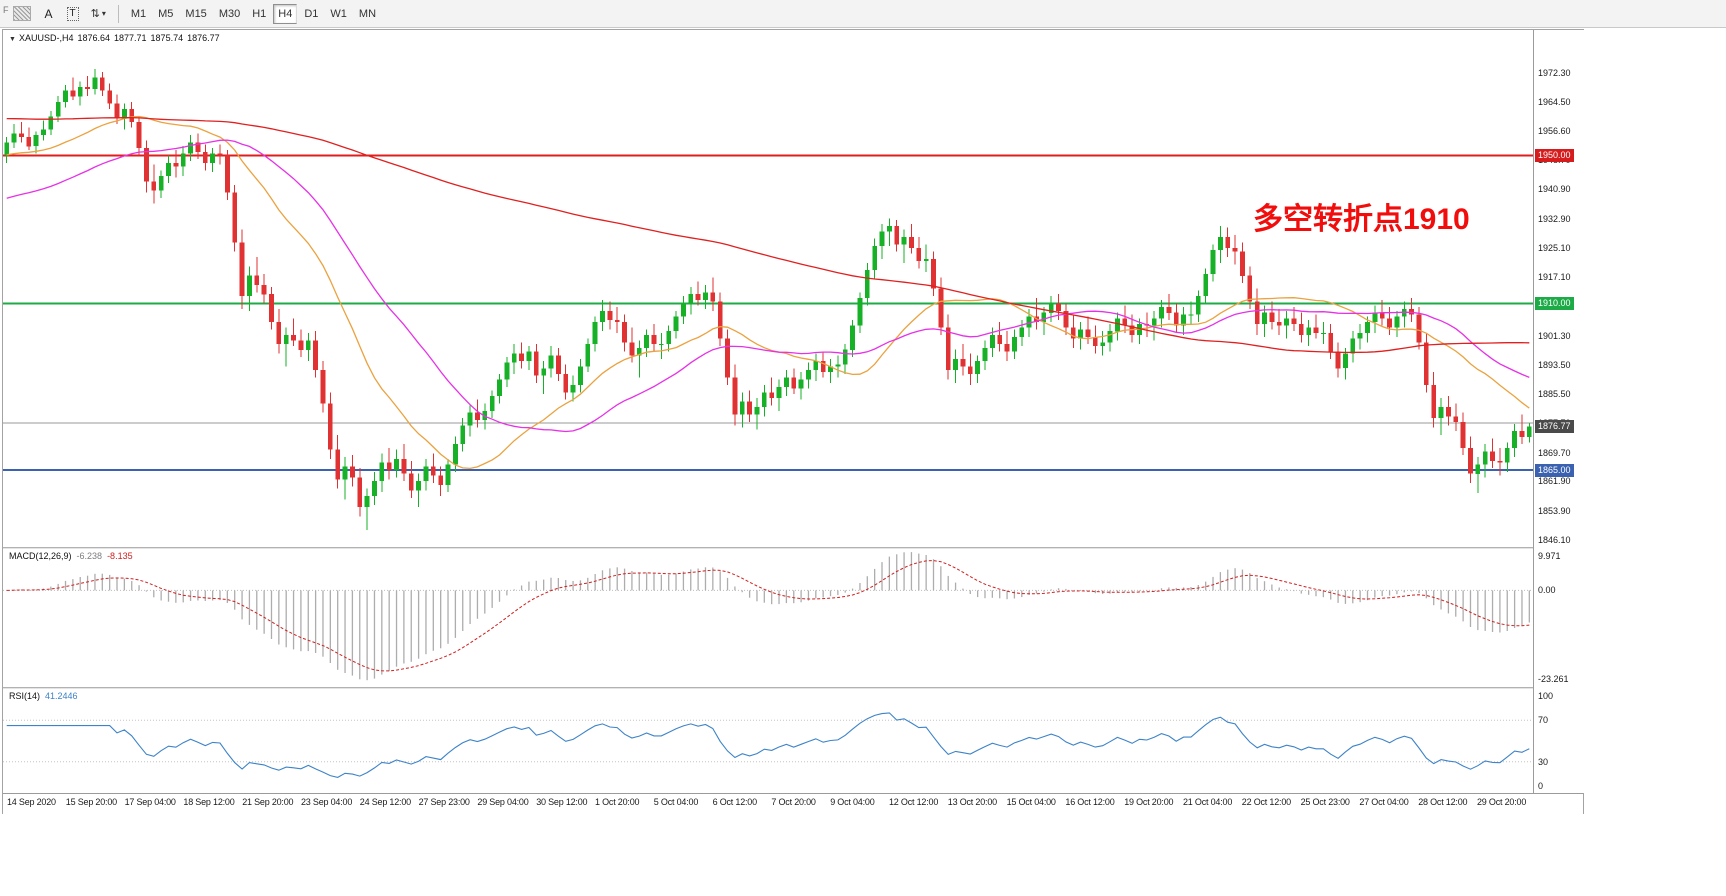 The height and width of the screenshot is (896, 1726). What do you see at coordinates (98, 14) in the screenshot?
I see `scale-dropdown-button: ⇅ ▾` at bounding box center [98, 14].